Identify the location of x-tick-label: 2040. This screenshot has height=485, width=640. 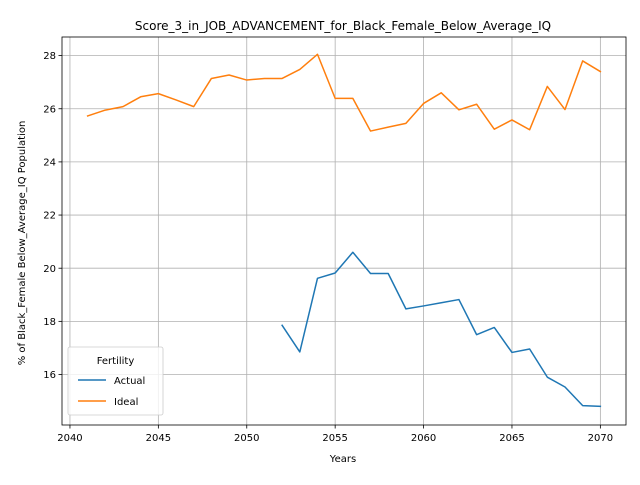
(69, 438).